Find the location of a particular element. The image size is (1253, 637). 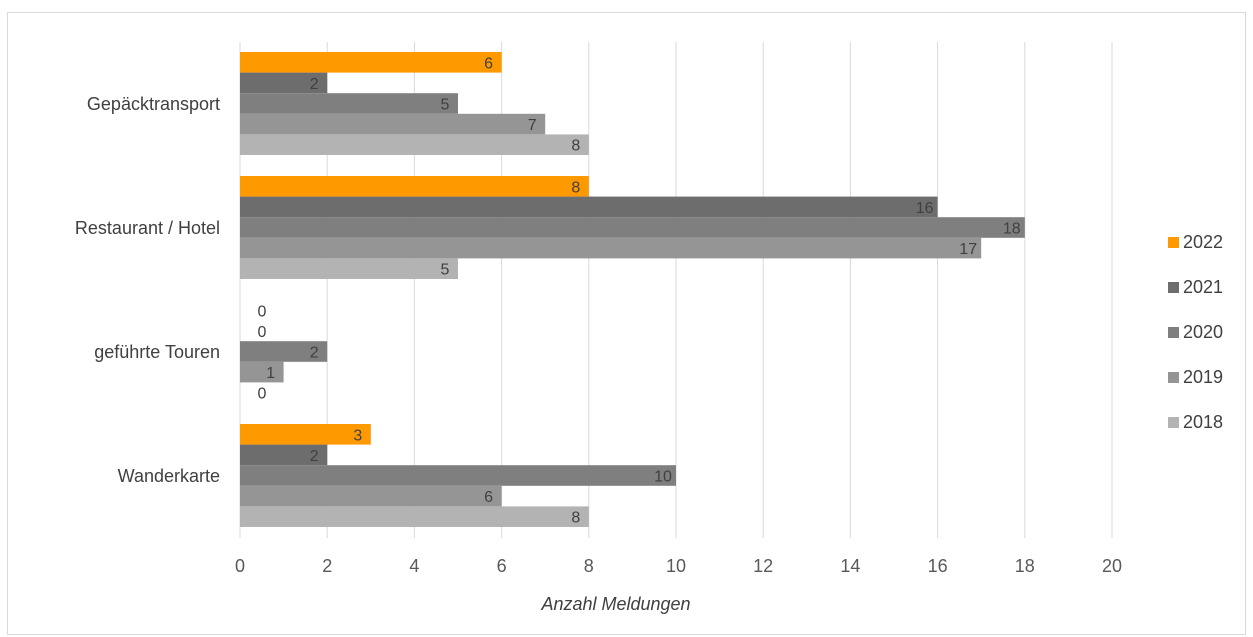

legend: 2022 2021 2020 2019 2018 is located at coordinates (1195, 332).